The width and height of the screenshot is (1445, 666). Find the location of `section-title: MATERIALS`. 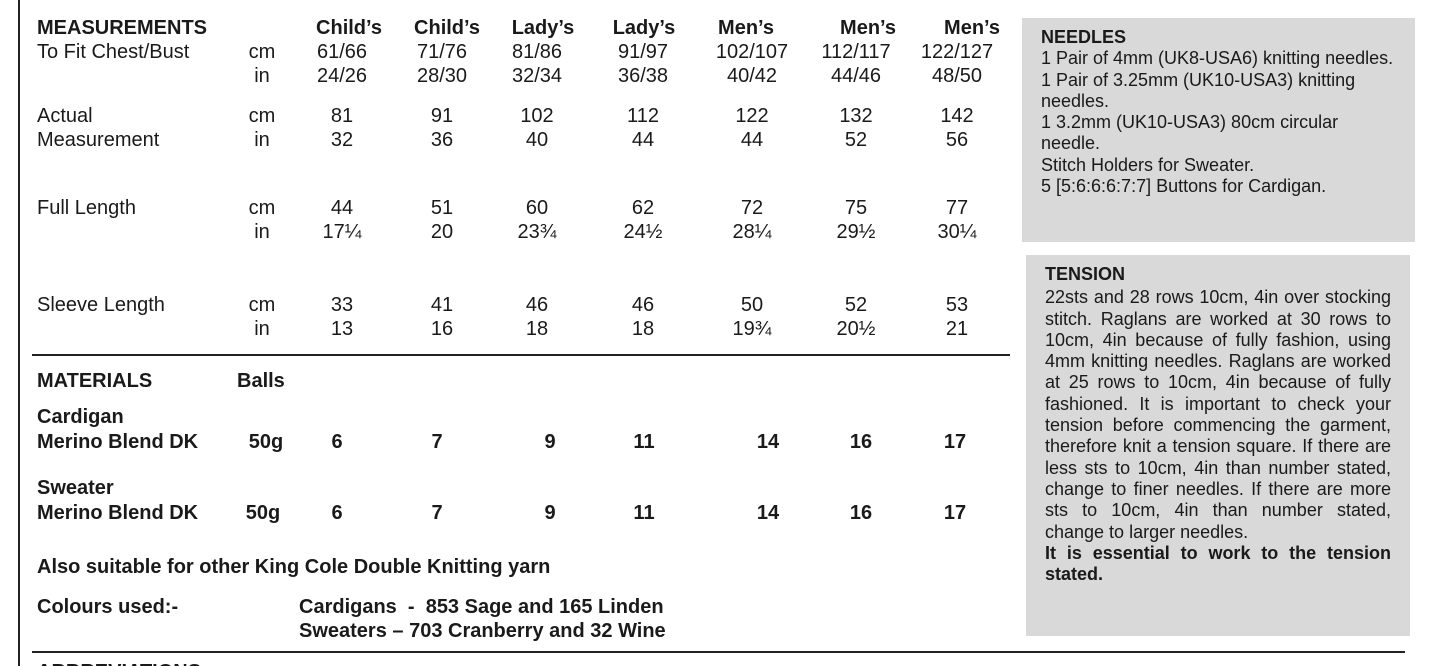

section-title: MATERIALS is located at coordinates (95, 381).